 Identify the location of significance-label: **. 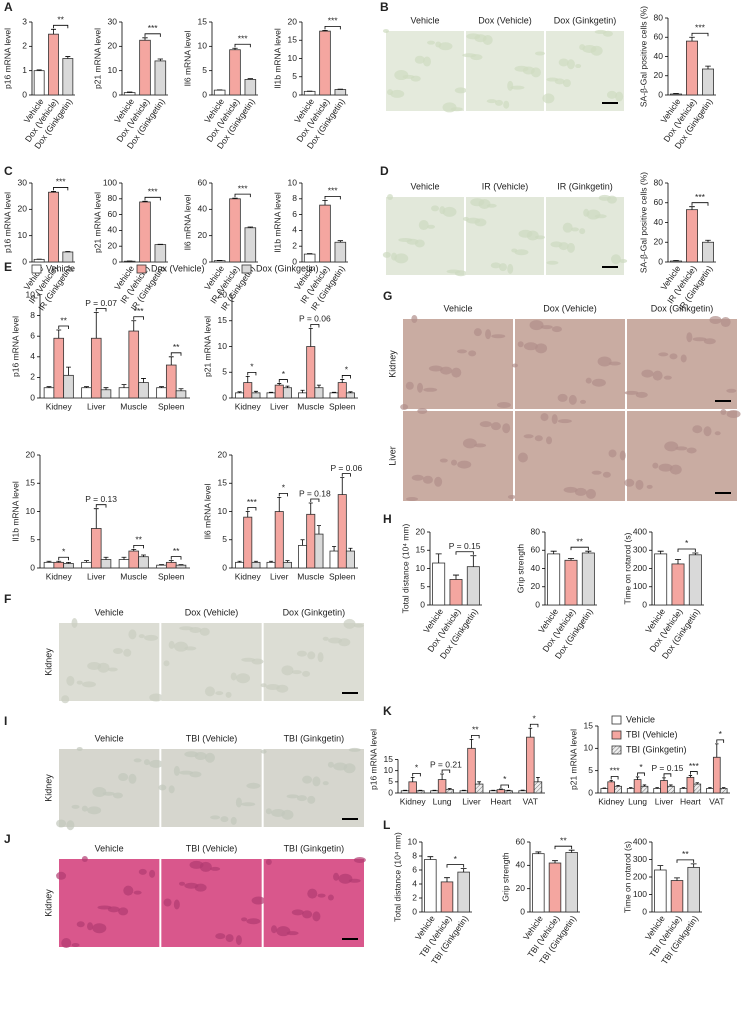
(579, 541).